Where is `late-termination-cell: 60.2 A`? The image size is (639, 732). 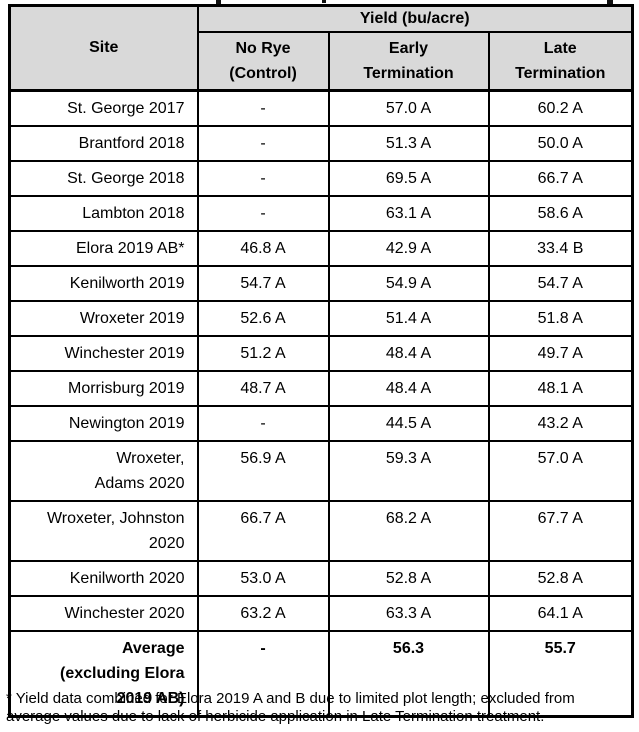 late-termination-cell: 60.2 A is located at coordinates (560, 108).